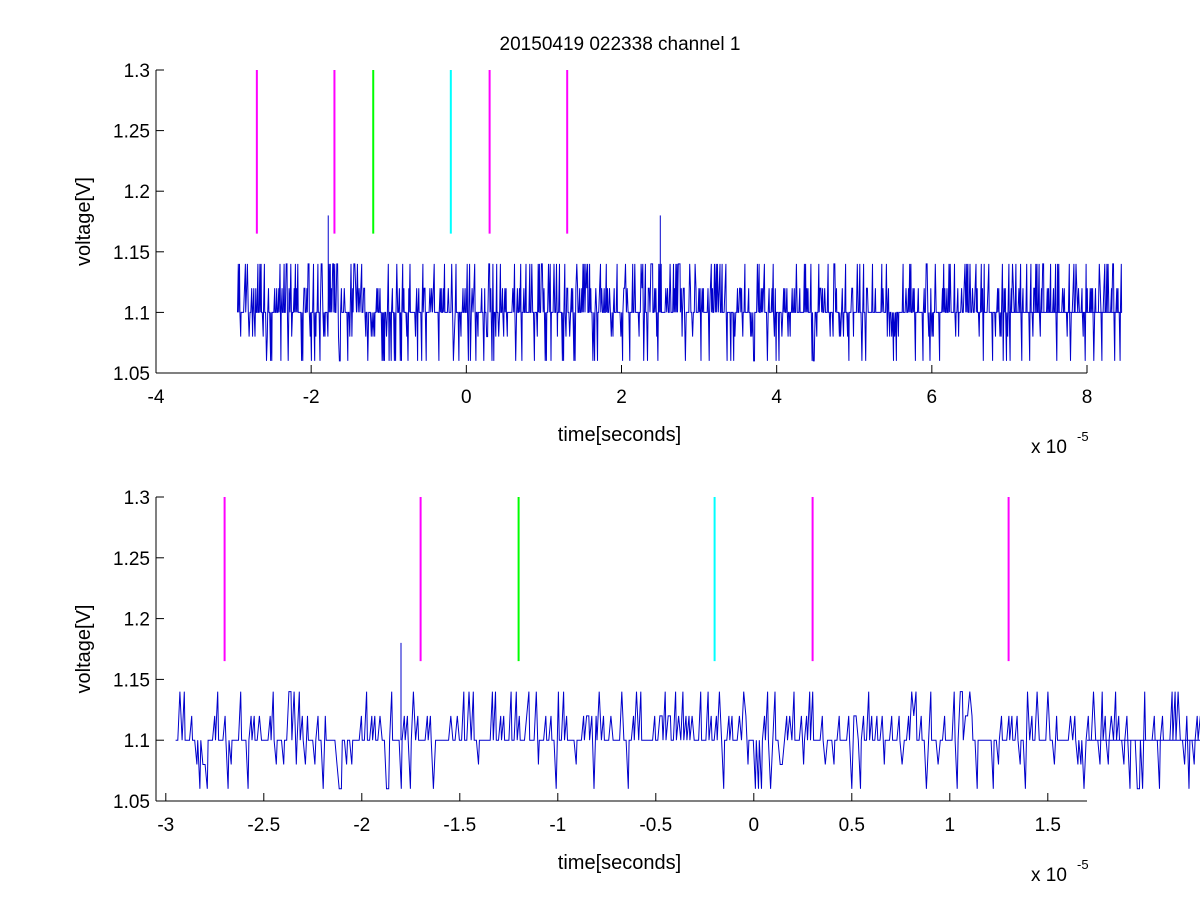 This screenshot has height=901, width=1200. Describe the element at coordinates (459, 825) in the screenshot. I see `x-tick-label: -1.5` at that location.